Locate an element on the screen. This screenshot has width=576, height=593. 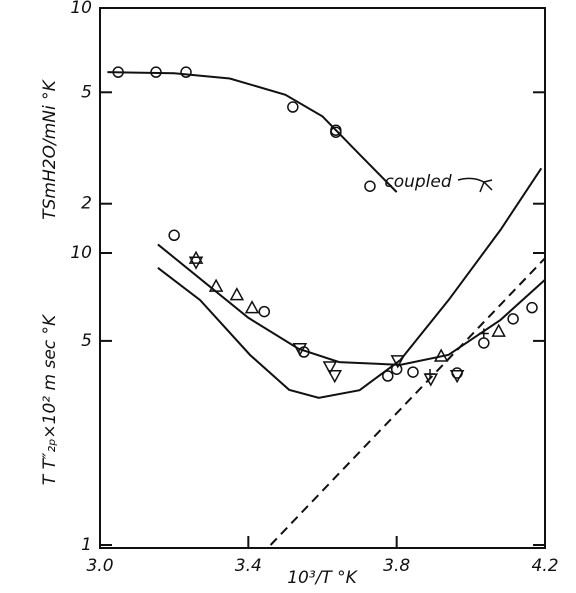
annotation: coupled is located at coordinates (417, 182).